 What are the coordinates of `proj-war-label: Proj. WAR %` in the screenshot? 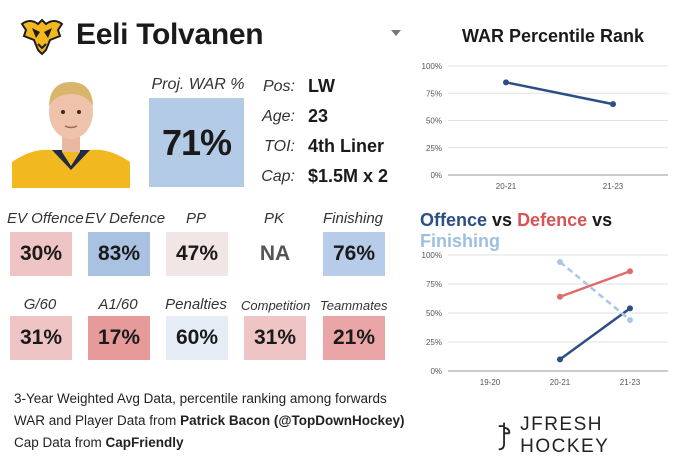 It's located at (198, 84).